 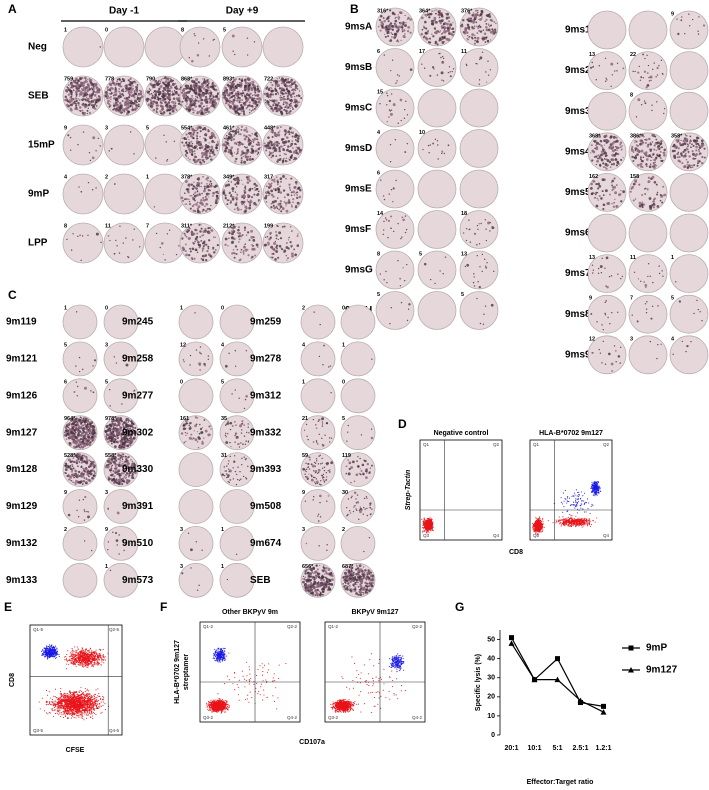 I want to click on spot-count: 1, so click(x=672, y=258).